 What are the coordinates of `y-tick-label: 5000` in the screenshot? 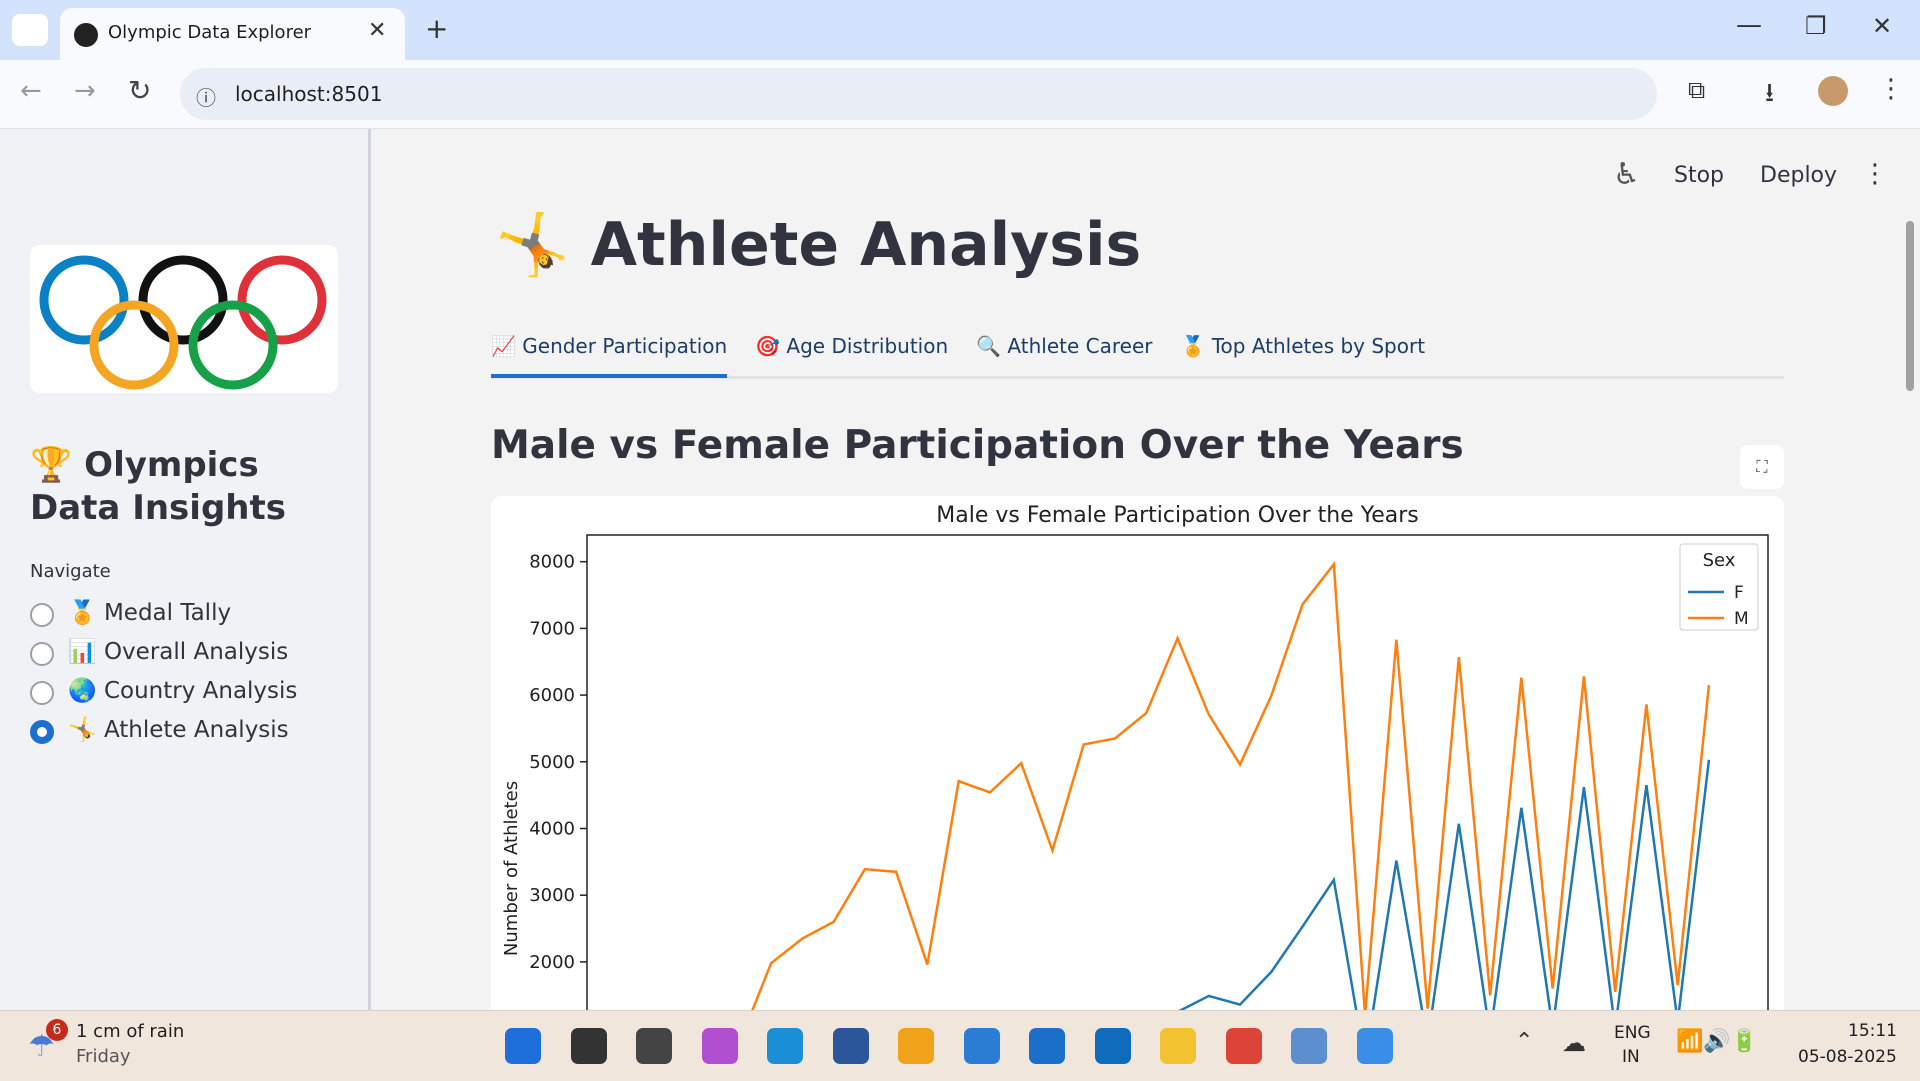 It's located at (552, 762).